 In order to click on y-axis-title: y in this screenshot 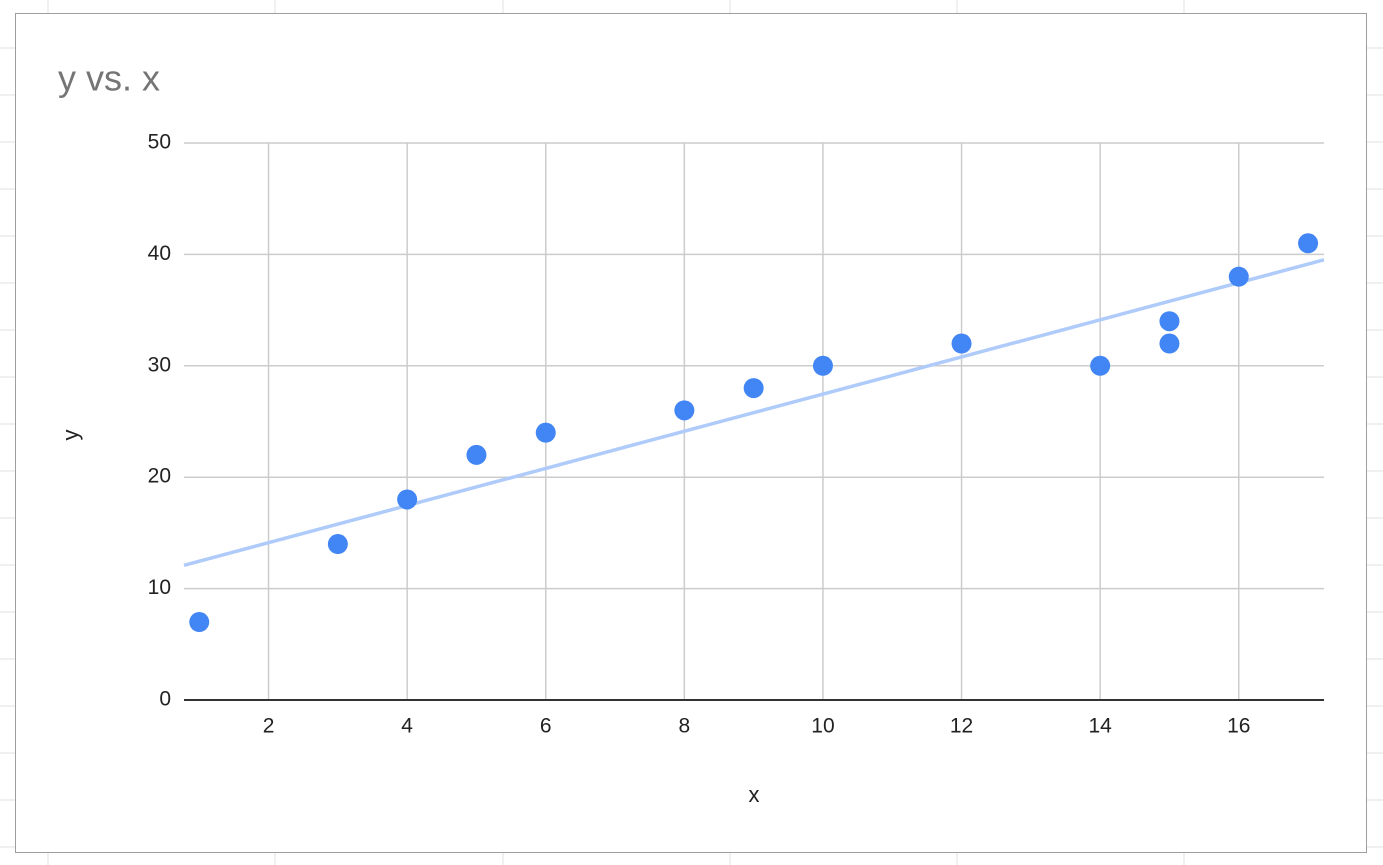, I will do `click(70, 435)`.